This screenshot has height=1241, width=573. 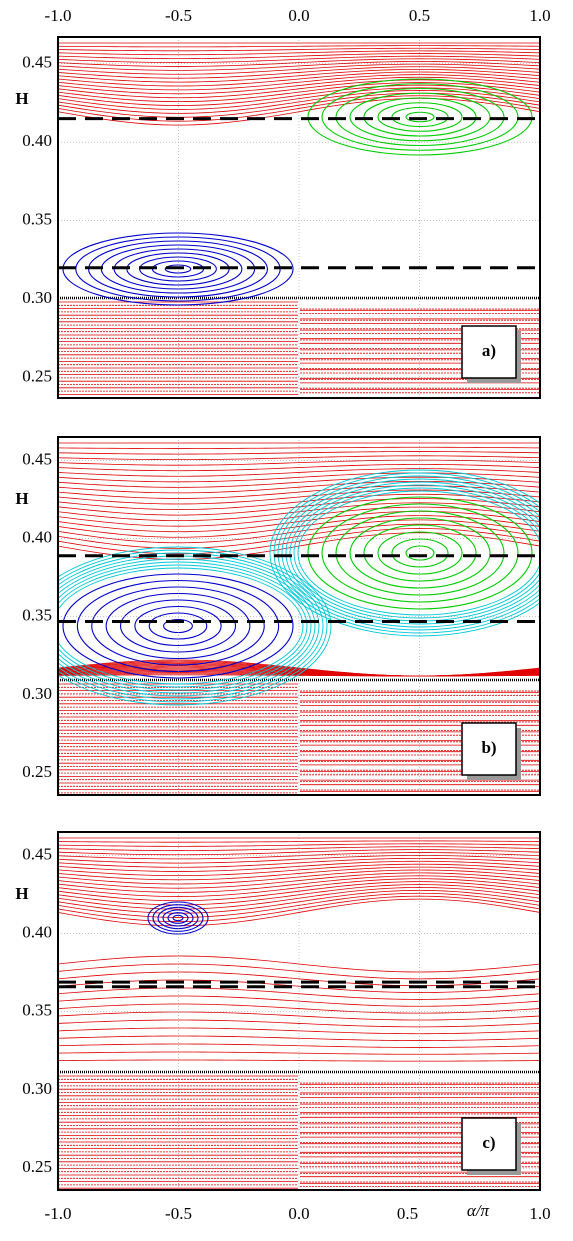 I want to click on panel-label: a), so click(x=489, y=350).